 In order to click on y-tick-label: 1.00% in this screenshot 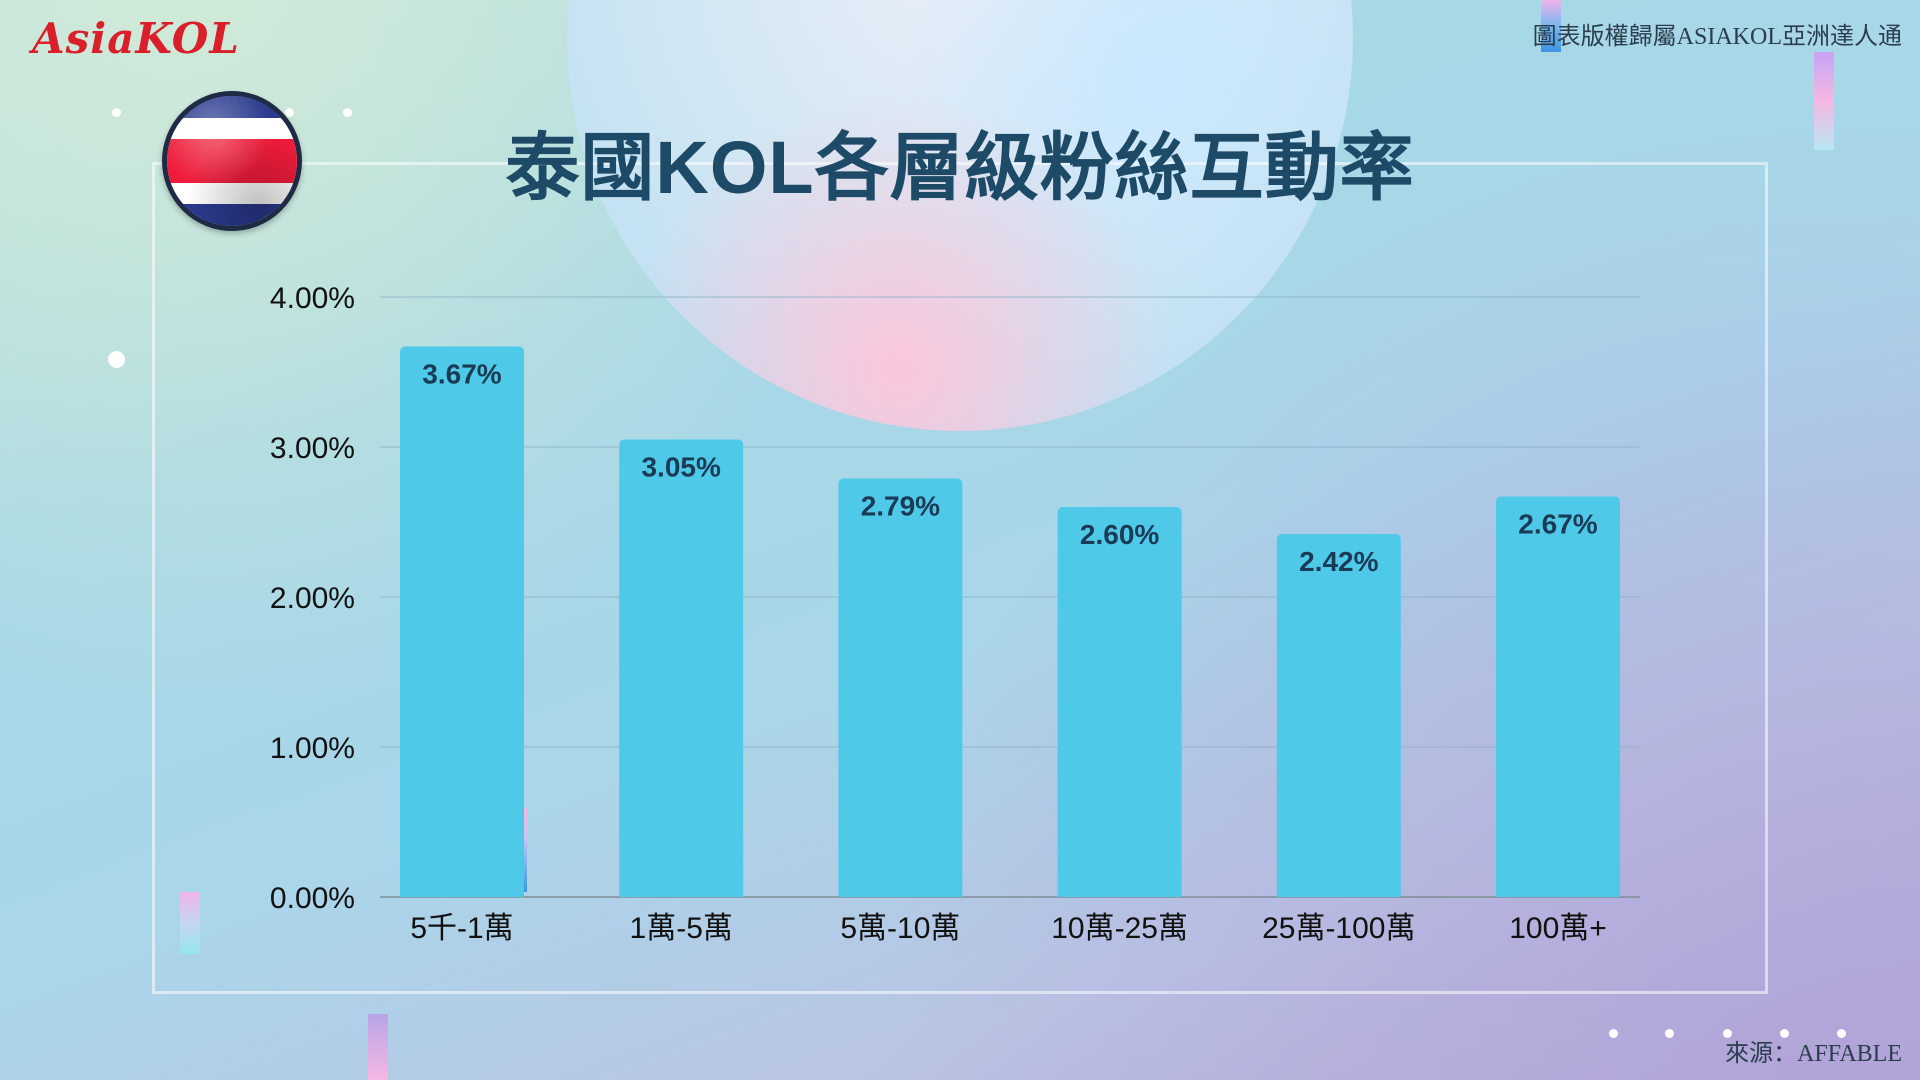, I will do `click(312, 748)`.